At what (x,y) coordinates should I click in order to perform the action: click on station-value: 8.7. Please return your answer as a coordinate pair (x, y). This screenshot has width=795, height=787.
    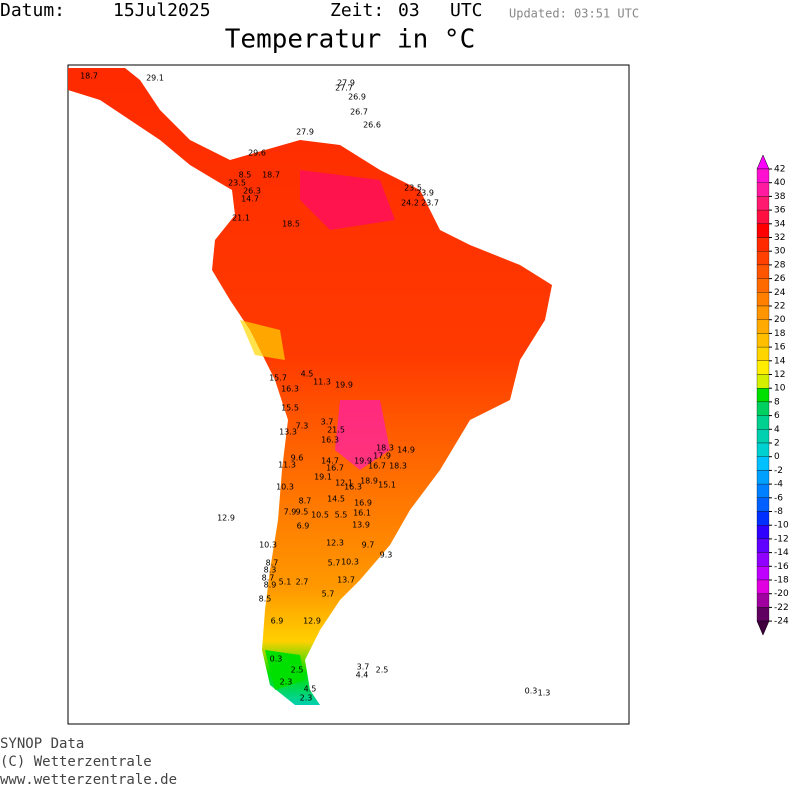
    Looking at the image, I should click on (272, 563).